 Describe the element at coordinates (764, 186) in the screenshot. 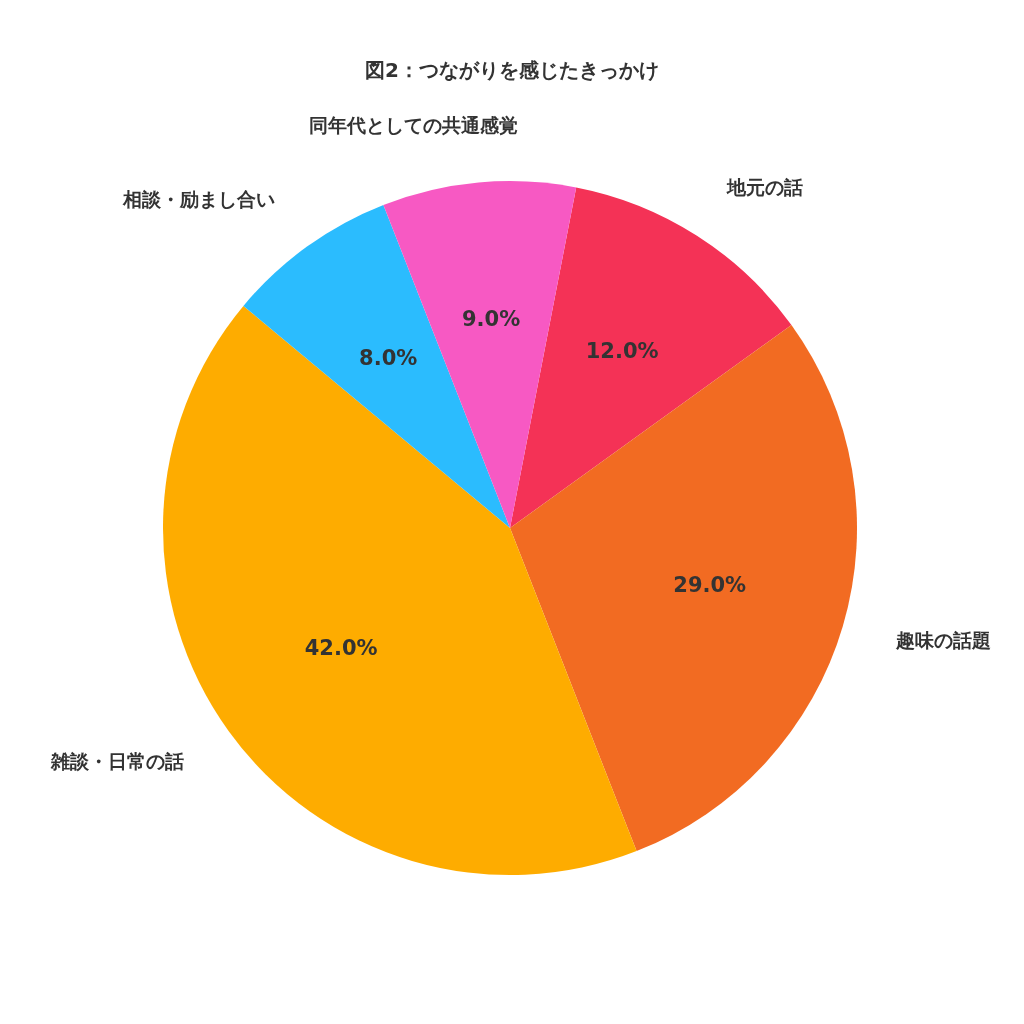

I see `slice-label: 地元の話` at that location.